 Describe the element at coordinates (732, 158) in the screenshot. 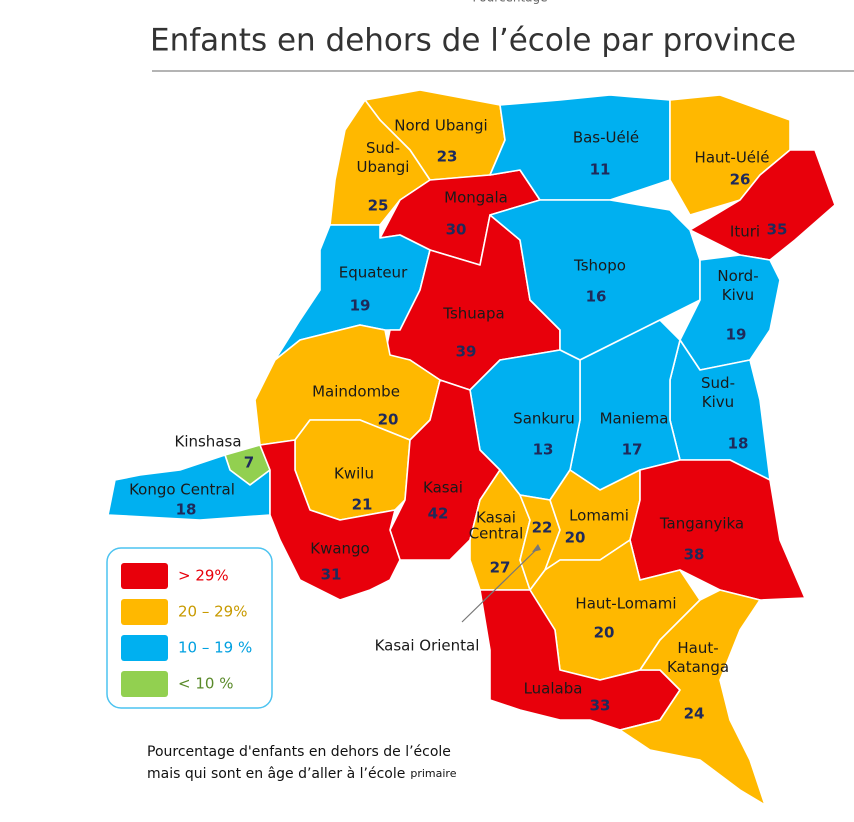

I see `province-name: Haut-Uélé` at that location.